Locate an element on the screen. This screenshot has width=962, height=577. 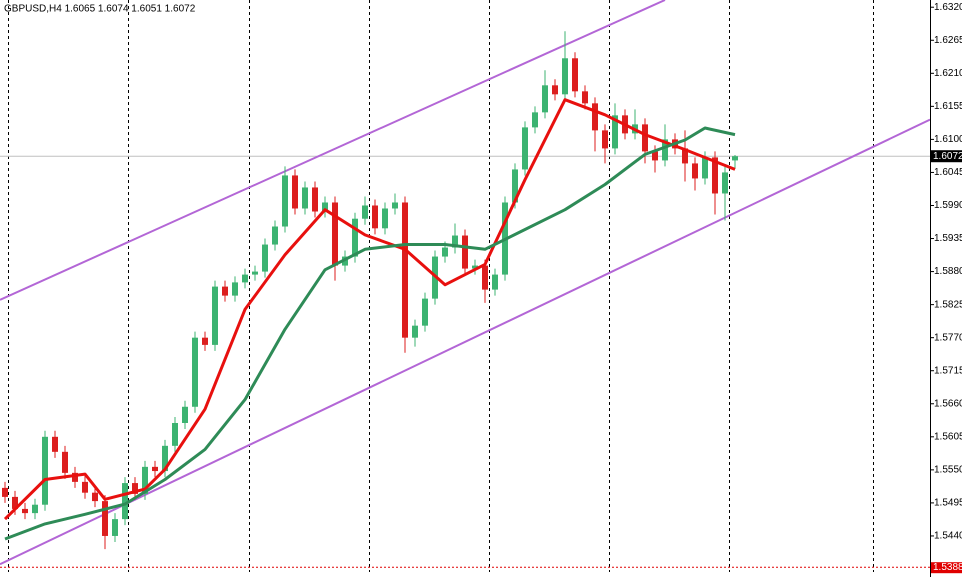
y-tick-label: 1.6265 is located at coordinates (948, 40).